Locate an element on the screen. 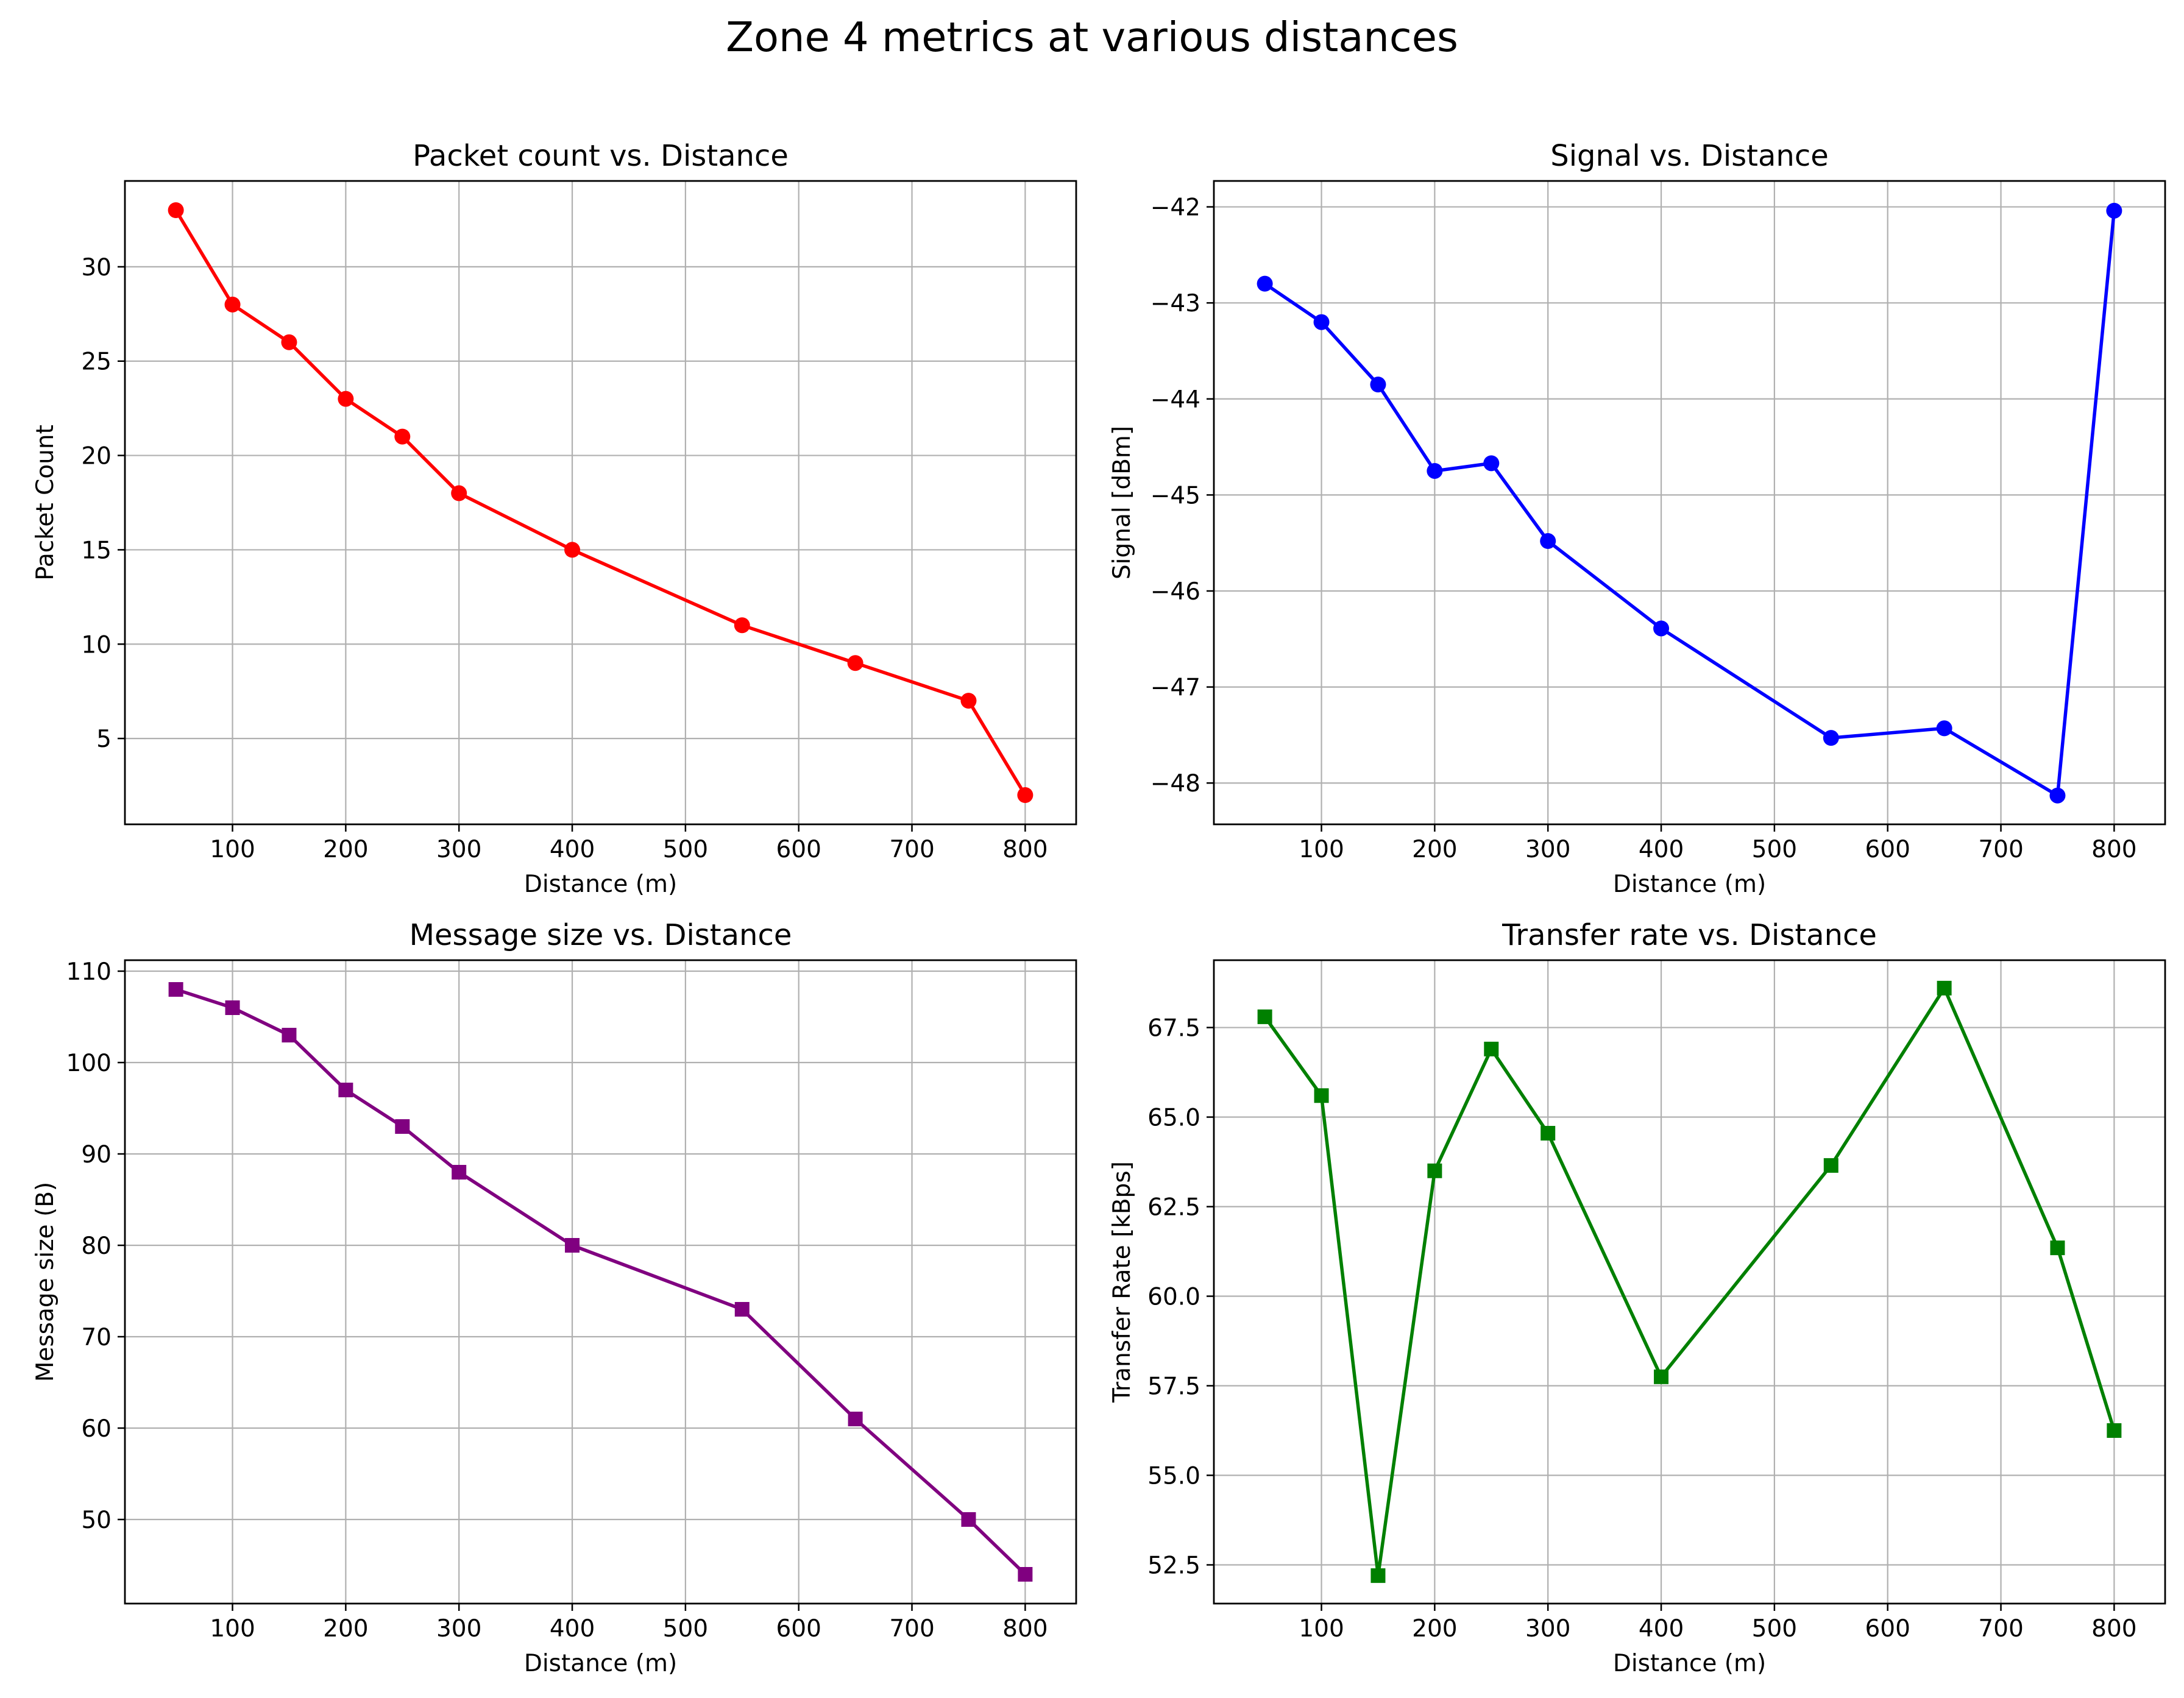 This screenshot has height=1698, width=2184. subplot-title: Signal vs. Distance is located at coordinates (1689, 156).